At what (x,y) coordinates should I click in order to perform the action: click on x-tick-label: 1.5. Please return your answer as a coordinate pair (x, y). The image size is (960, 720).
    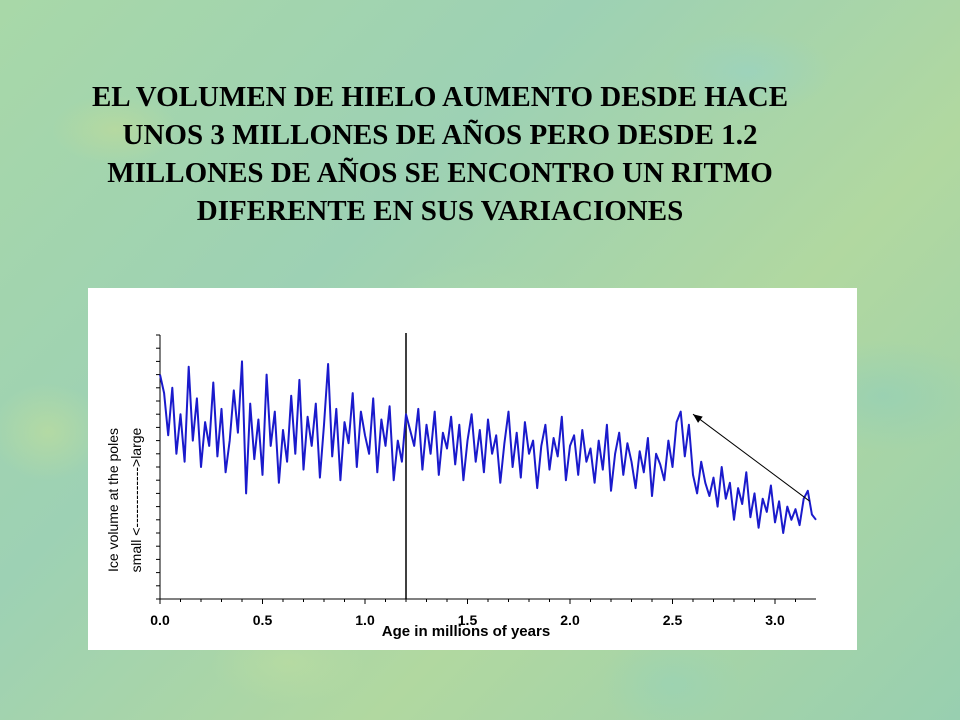
    Looking at the image, I should click on (468, 620).